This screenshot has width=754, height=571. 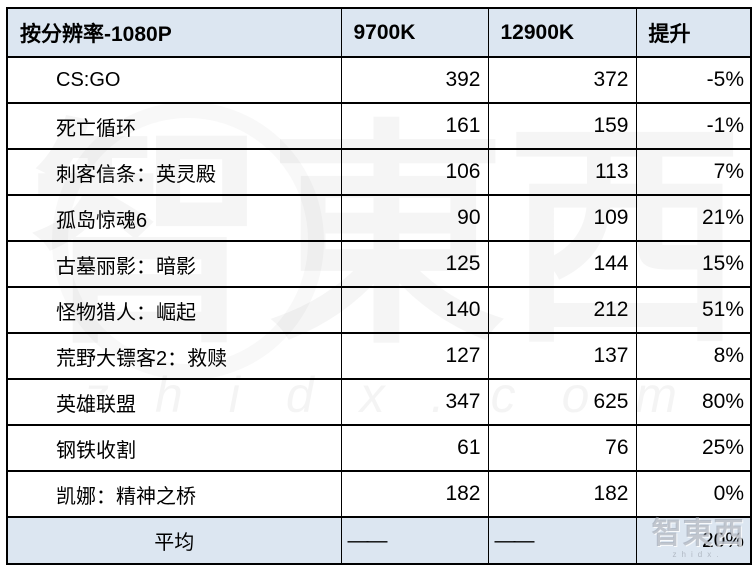 What do you see at coordinates (174, 540) in the screenshot?
I see `average-label: 平均` at bounding box center [174, 540].